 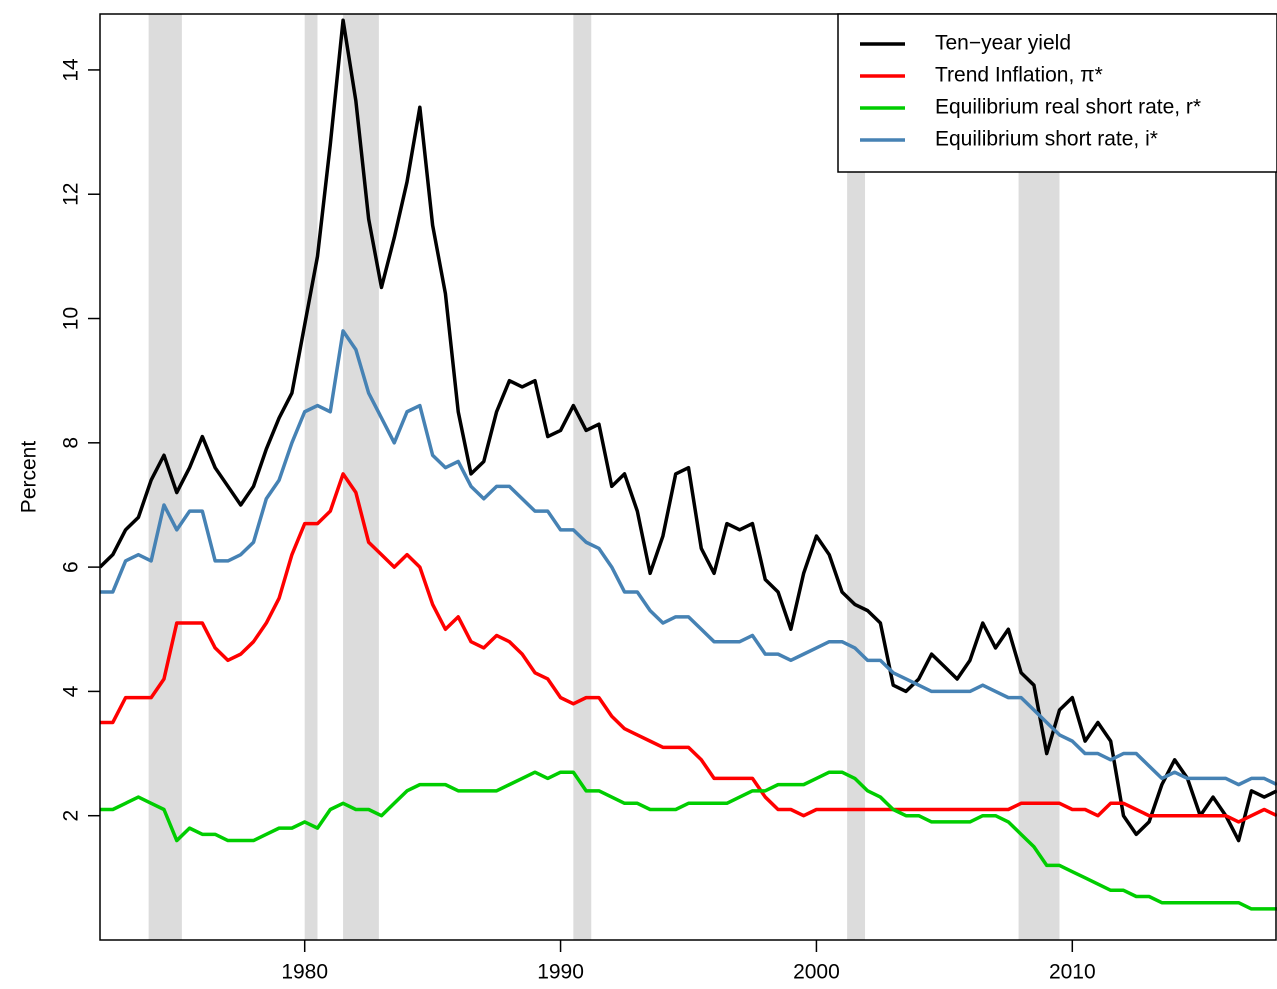 What do you see at coordinates (560, 972) in the screenshot?
I see `x-tick-label: 1990` at bounding box center [560, 972].